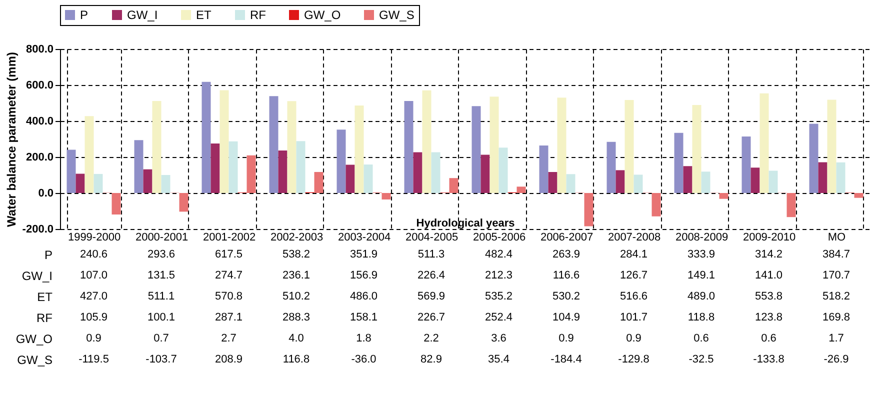 This screenshot has height=412, width=891. I want to click on x-tick-label: 2006-2007, so click(567, 238).